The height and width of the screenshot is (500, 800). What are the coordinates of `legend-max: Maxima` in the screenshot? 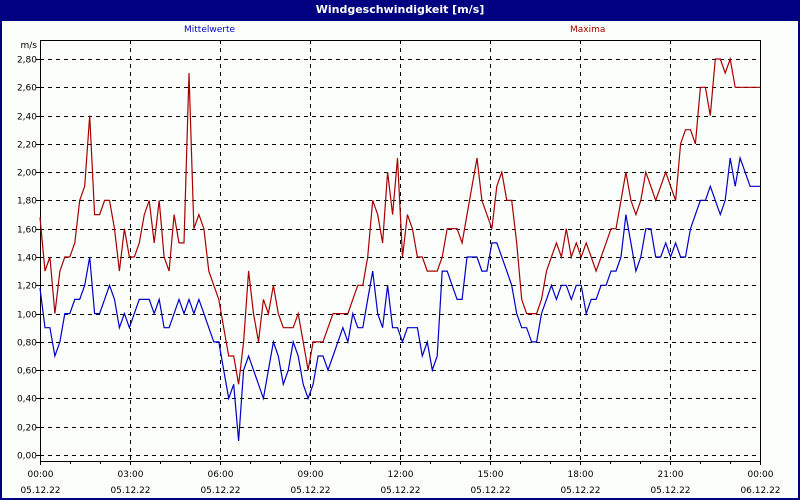 It's located at (588, 30).